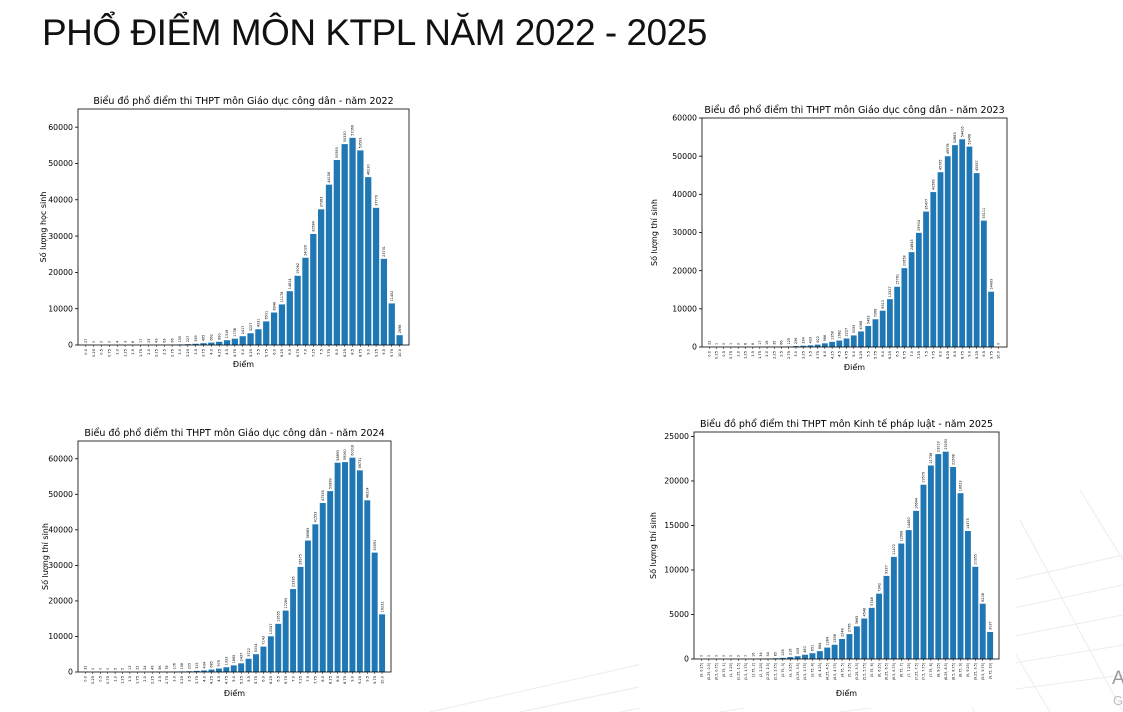 The image size is (1123, 712). Describe the element at coordinates (293, 678) in the screenshot. I see `x-tick-label: 7.0` at that location.